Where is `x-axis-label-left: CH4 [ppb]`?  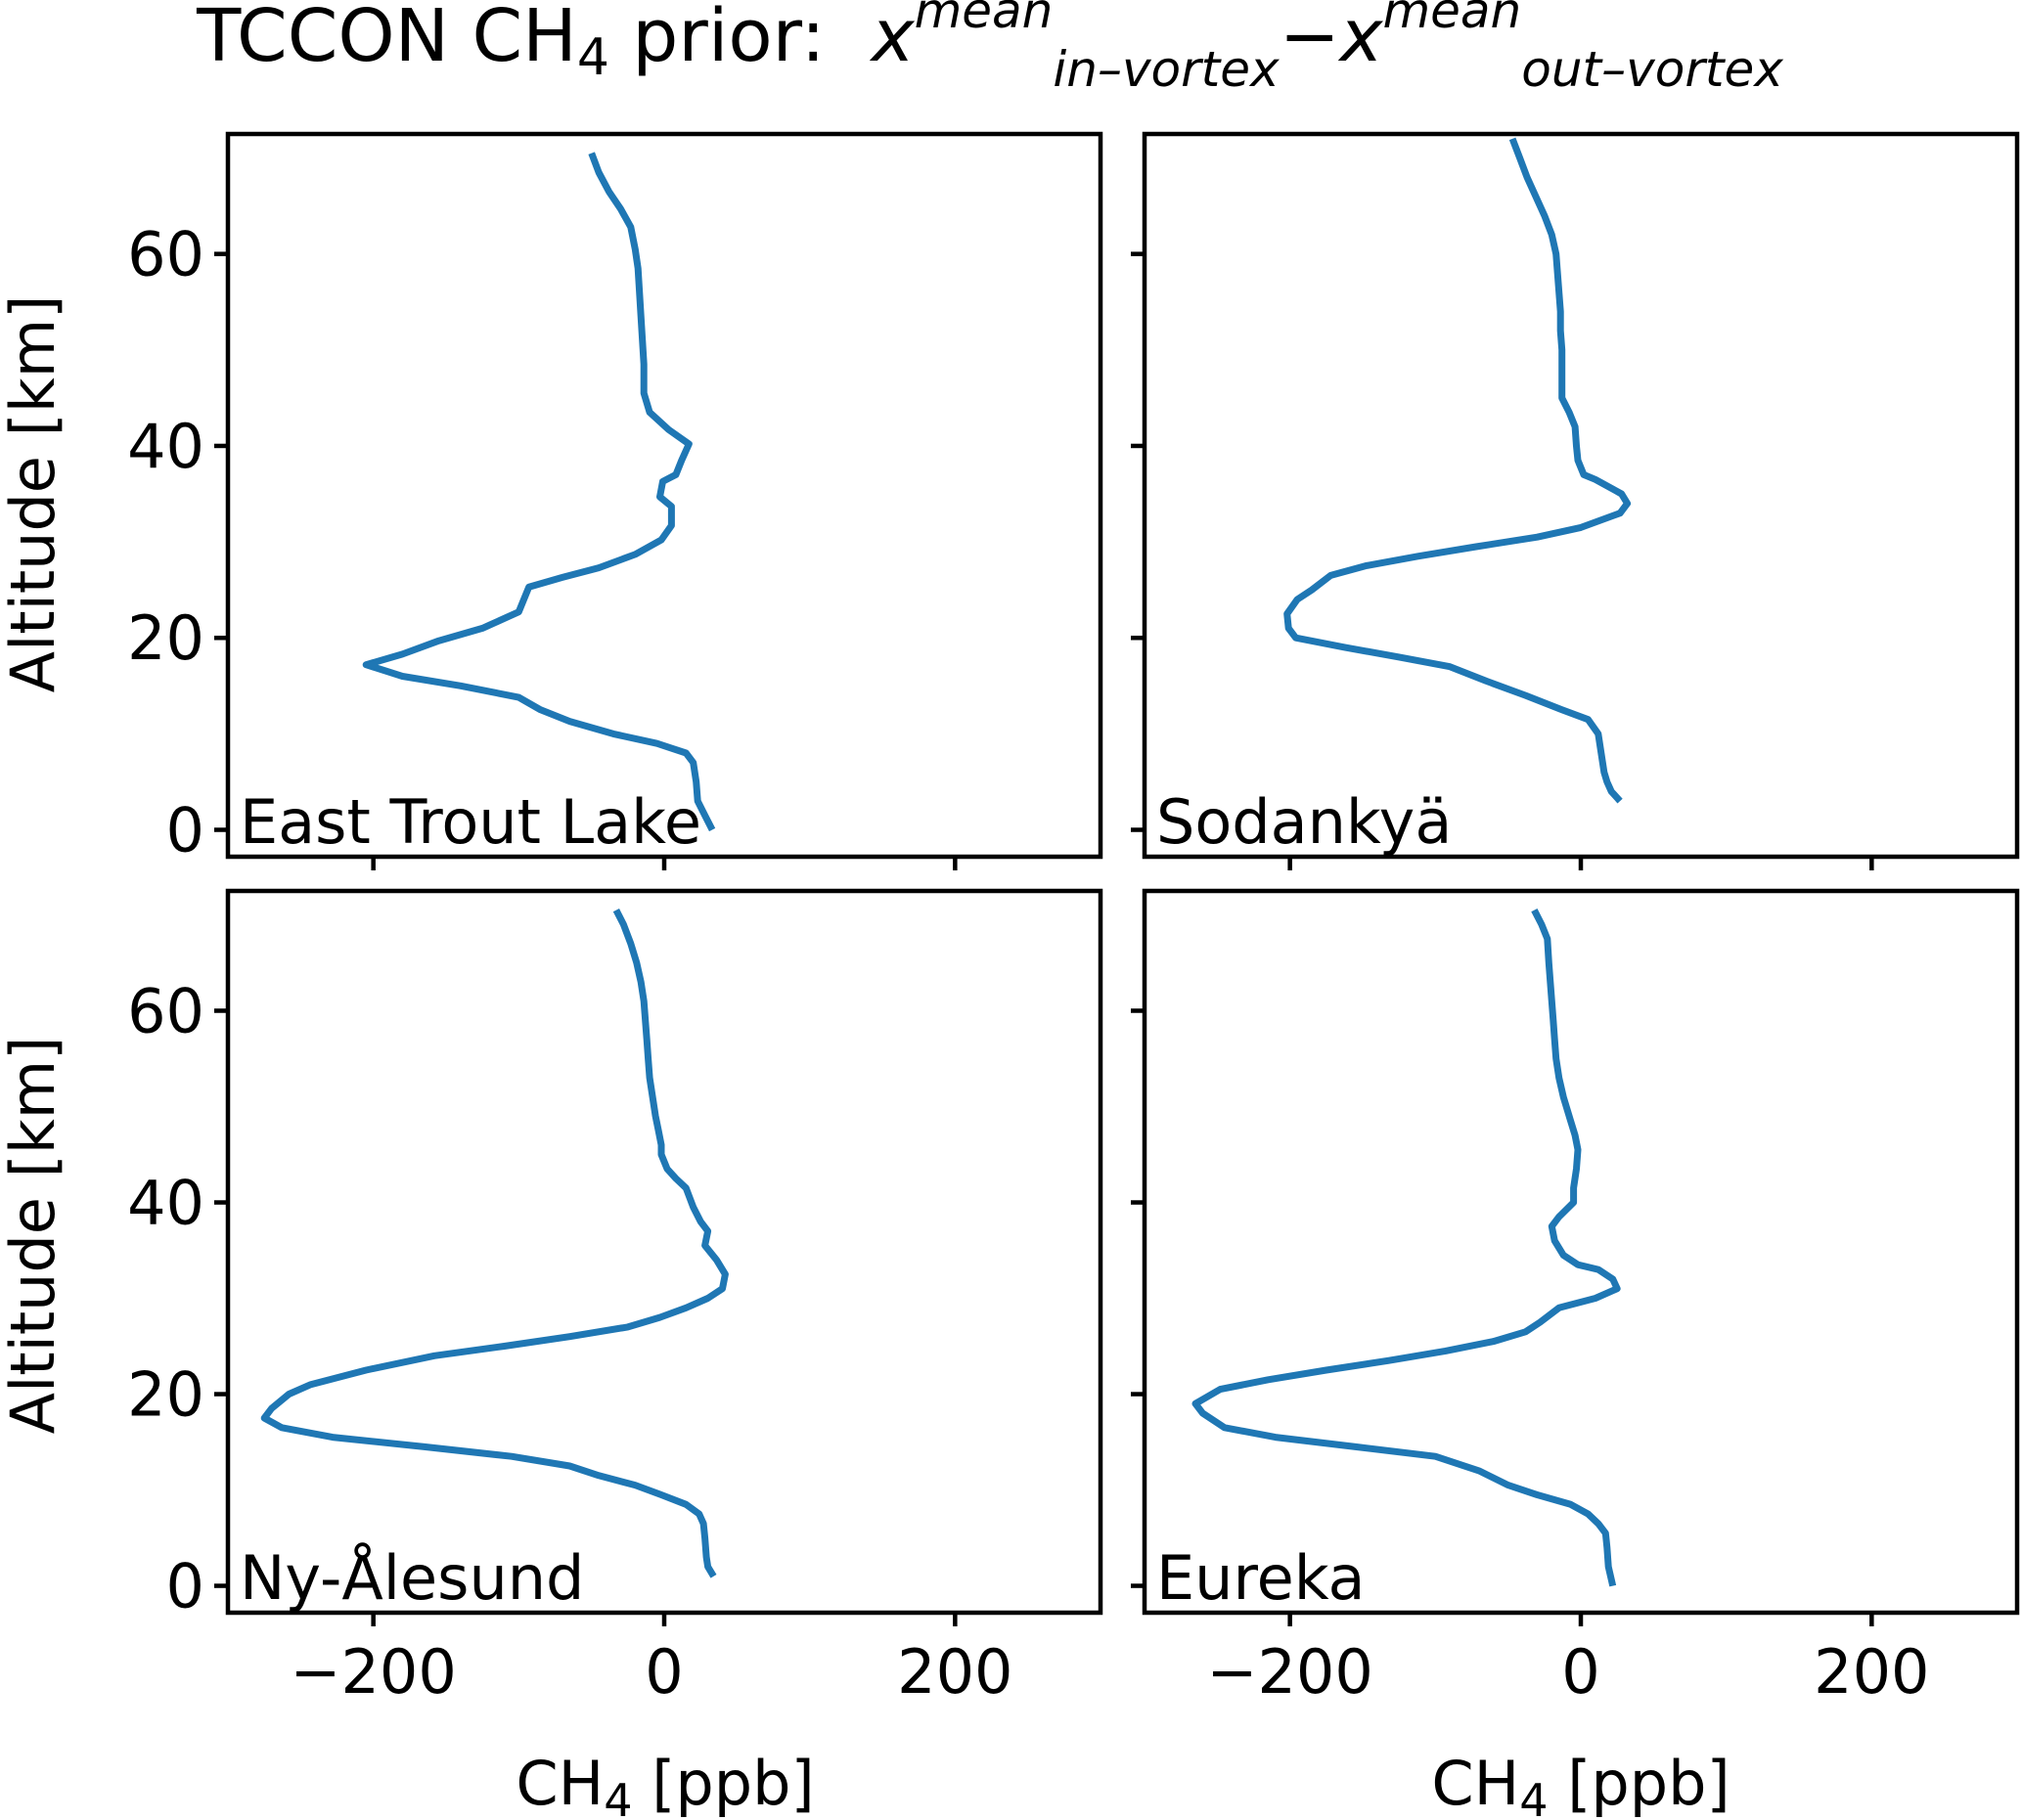 x-axis-label-left: CH4 [ppb] is located at coordinates (665, 1784).